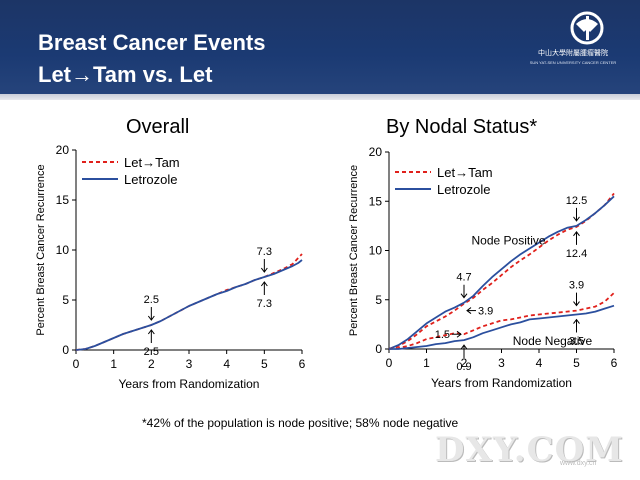 Image resolution: width=640 pixels, height=480 pixels. Describe the element at coordinates (578, 463) in the screenshot. I see `watermark-url: www.dxy.cn` at that location.